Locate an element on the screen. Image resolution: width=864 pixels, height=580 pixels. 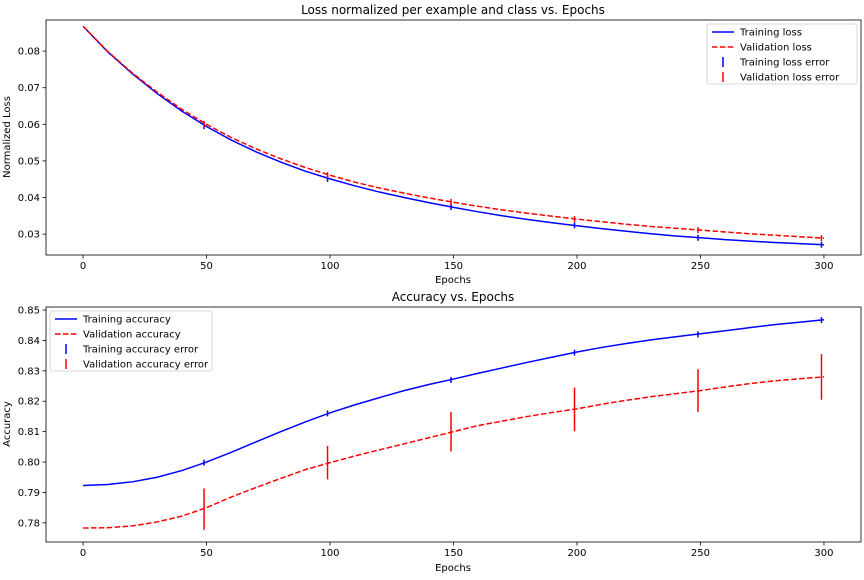
loss-legend-label-2: Validation loss is located at coordinates (776, 48).